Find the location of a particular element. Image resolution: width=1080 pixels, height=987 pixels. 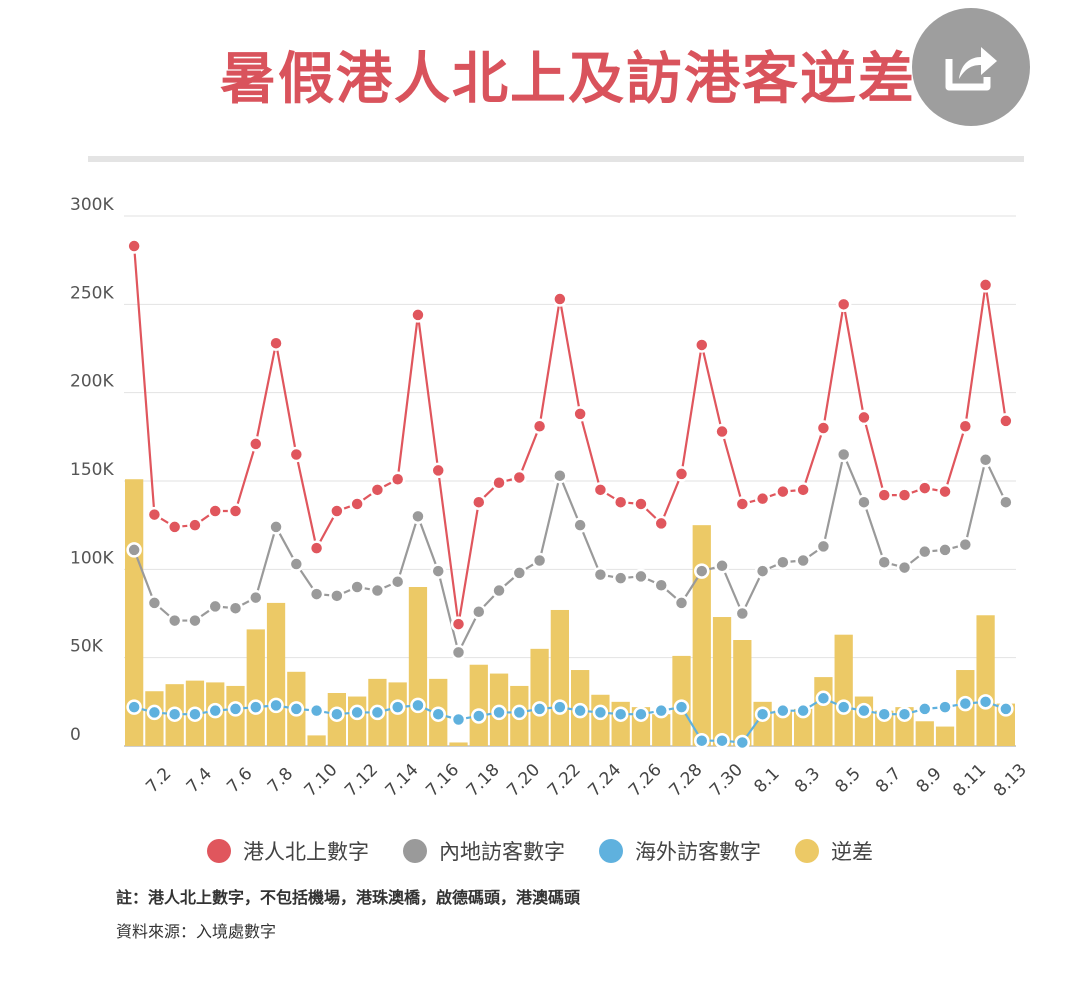

x-tick-label: 7.2 is located at coordinates (158, 780).